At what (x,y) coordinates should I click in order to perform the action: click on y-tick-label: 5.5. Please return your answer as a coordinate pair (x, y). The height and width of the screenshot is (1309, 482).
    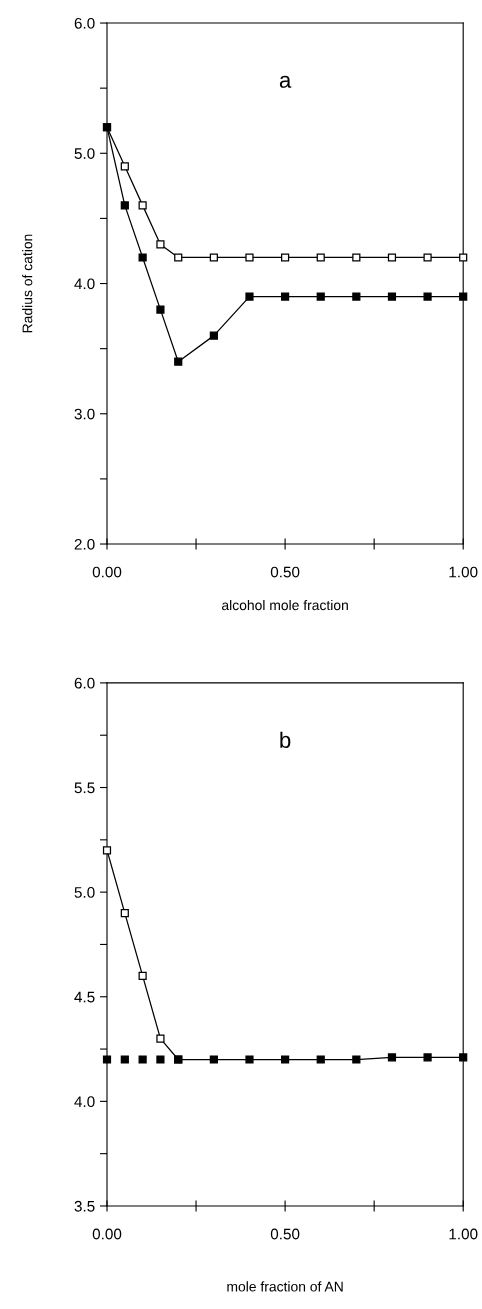
    Looking at the image, I should click on (84, 788).